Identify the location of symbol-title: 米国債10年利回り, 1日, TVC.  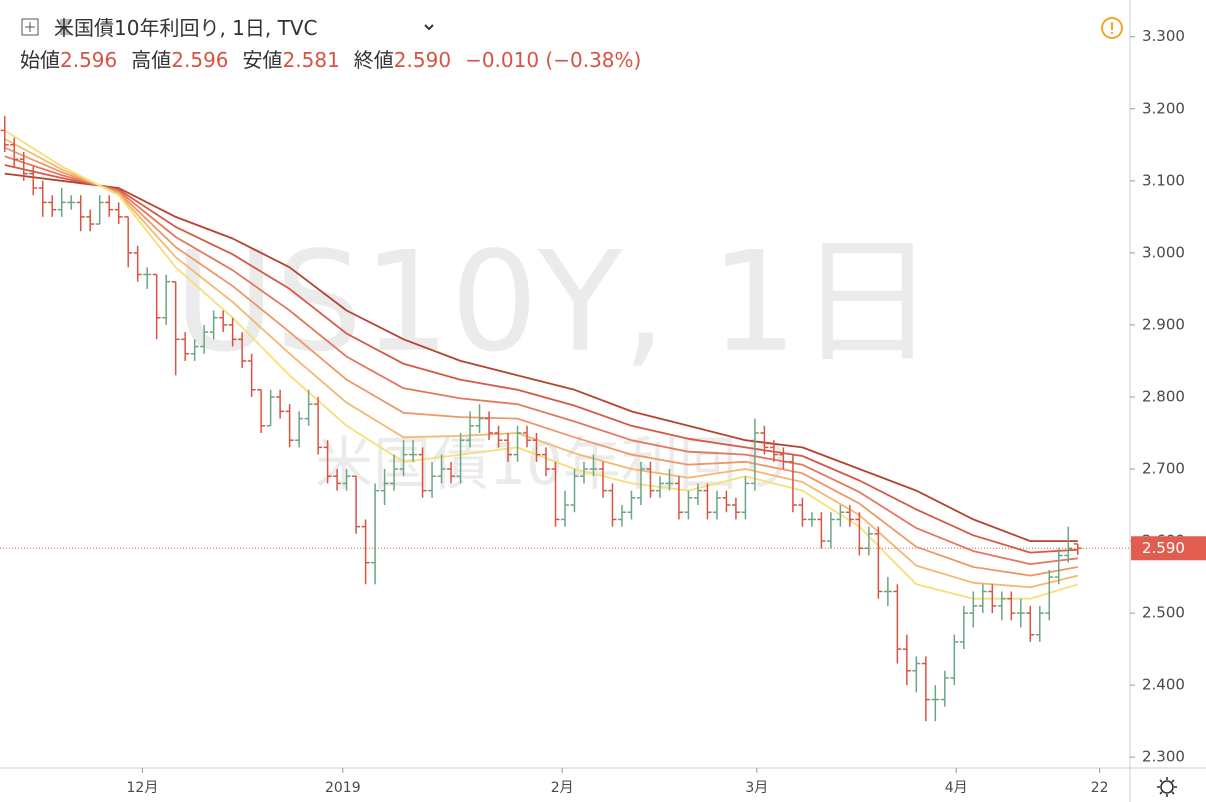
(185, 26).